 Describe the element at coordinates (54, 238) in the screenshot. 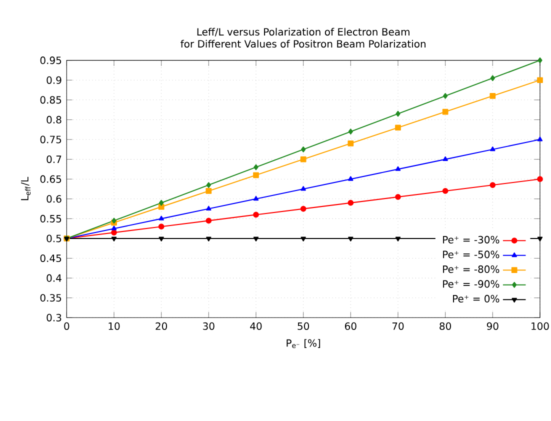

I see `y-tick-label: 0.5` at that location.